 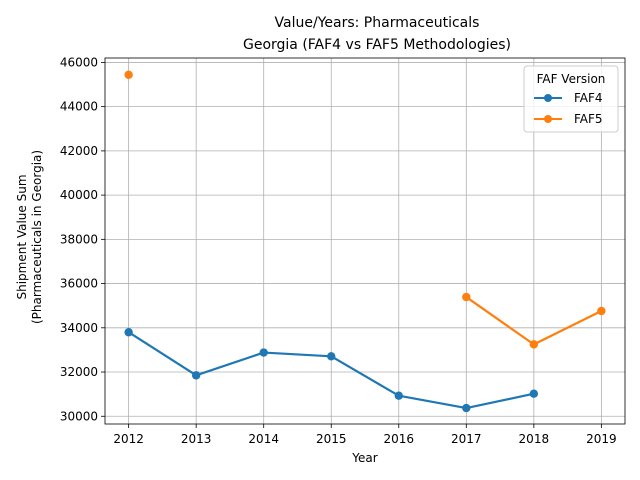 What do you see at coordinates (79, 107) in the screenshot?
I see `y-tick-label: 44000` at bounding box center [79, 107].